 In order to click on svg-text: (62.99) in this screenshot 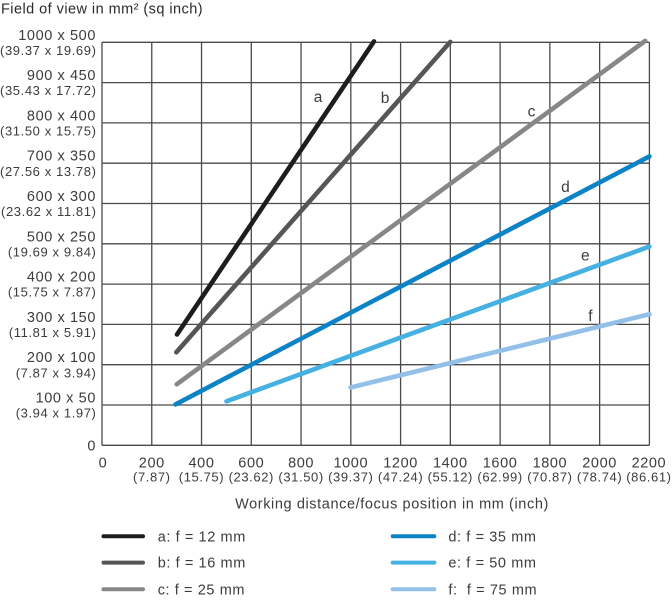, I will do `click(499, 477)`.